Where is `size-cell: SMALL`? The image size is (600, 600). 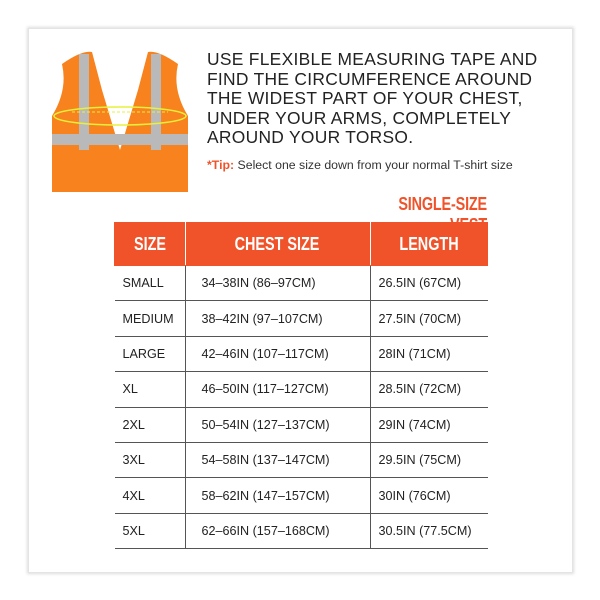
size-cell: SMALL is located at coordinates (150, 283).